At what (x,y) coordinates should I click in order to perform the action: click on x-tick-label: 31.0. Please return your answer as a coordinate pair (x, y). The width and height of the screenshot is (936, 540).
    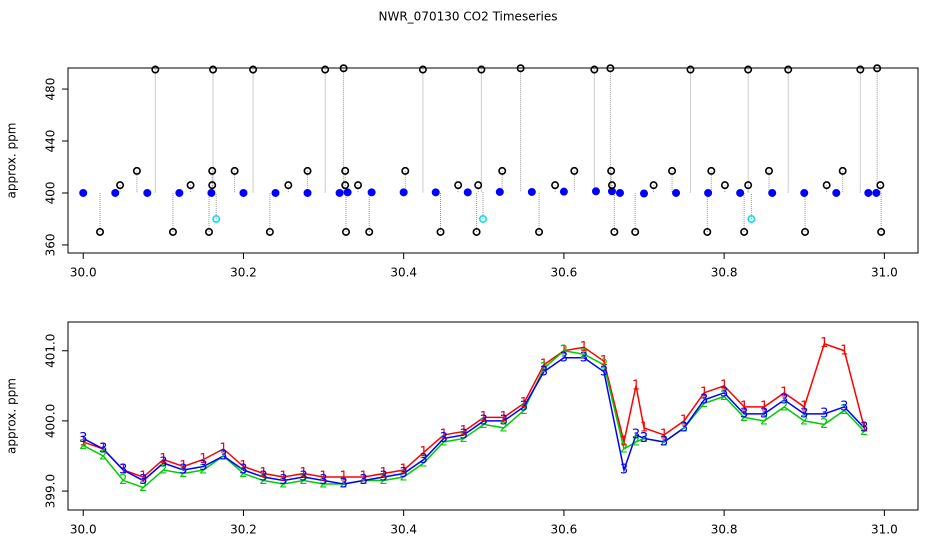
    Looking at the image, I should click on (884, 273).